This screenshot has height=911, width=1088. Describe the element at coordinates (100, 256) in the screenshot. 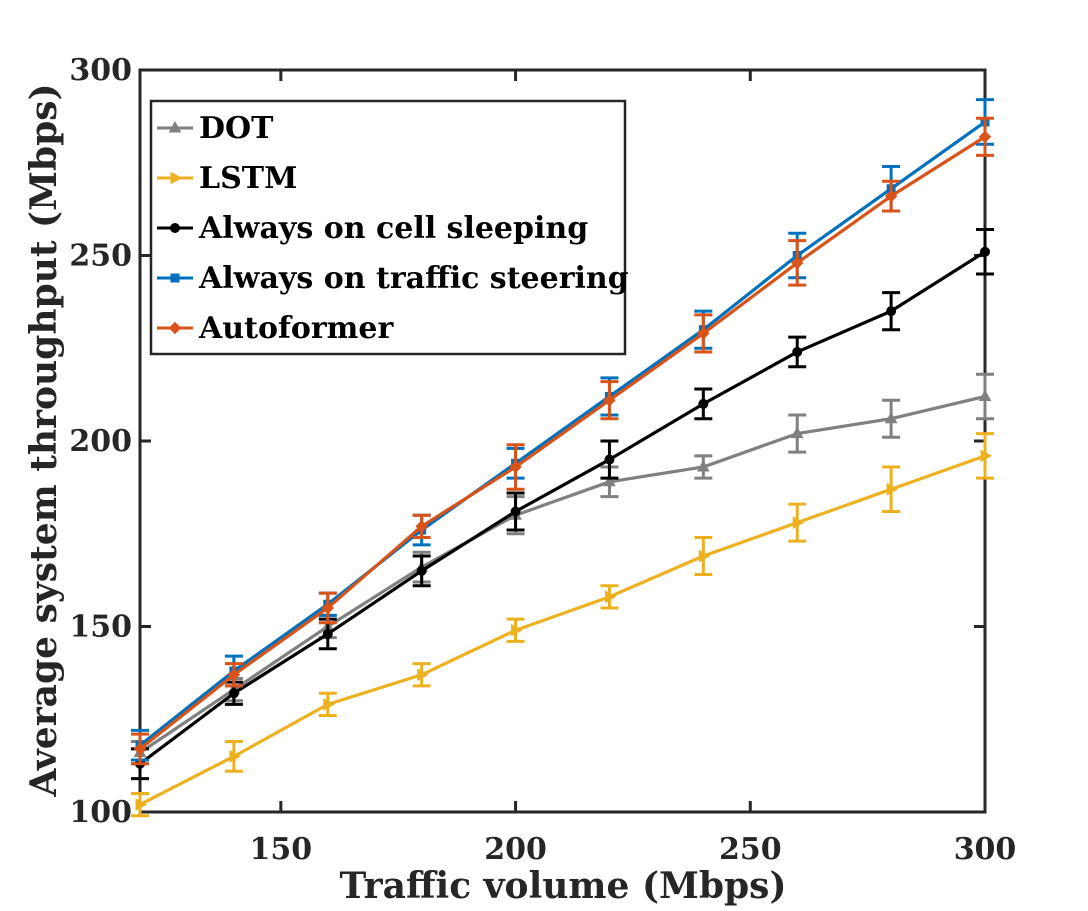

I see `y-tick-label: 250` at that location.